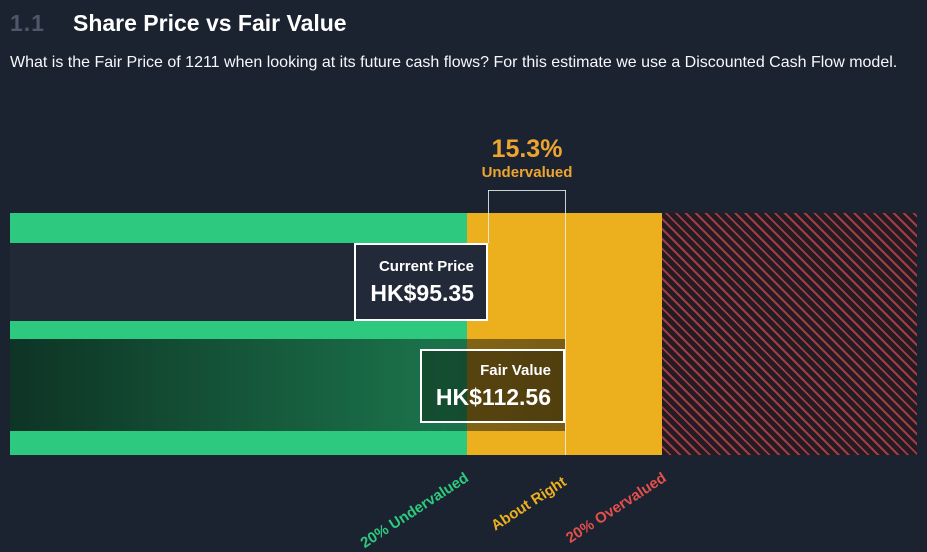  Describe the element at coordinates (209, 23) in the screenshot. I see `page-title: Share Price vs Fair Value` at that location.